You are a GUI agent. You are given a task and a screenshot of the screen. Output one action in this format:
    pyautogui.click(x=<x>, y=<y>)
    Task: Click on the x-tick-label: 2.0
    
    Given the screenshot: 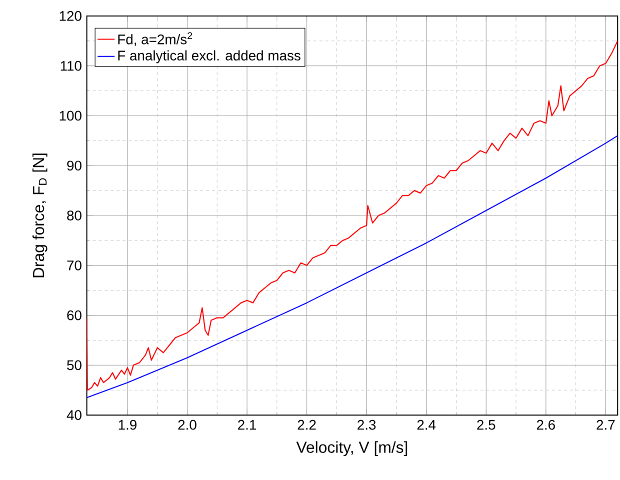 What is the action you would take?
    pyautogui.click(x=187, y=425)
    